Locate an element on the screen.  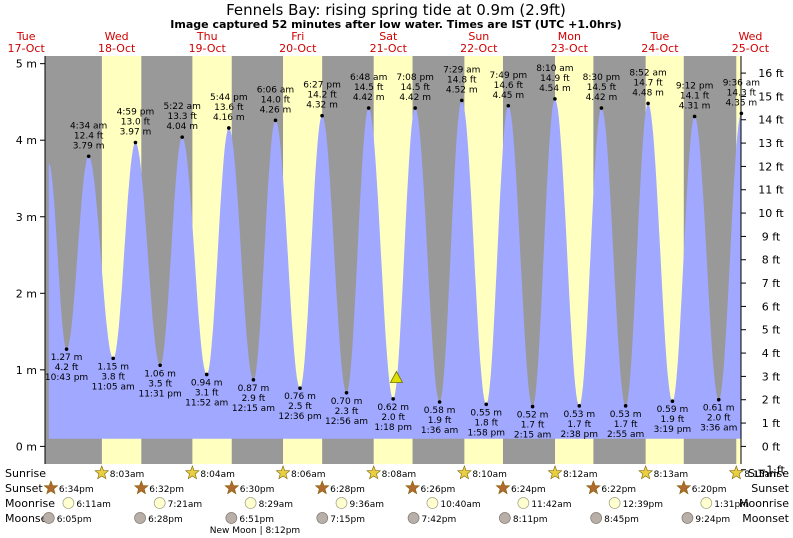
y-tick-label-right: 9 ft is located at coordinates (771, 236).